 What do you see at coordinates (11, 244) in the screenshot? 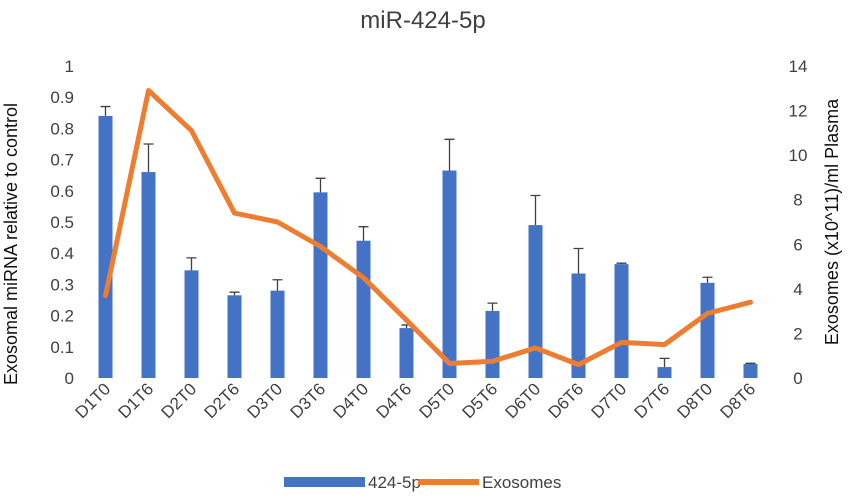
I see `y-axis-label: Exosomal miRNA relative to control` at bounding box center [11, 244].